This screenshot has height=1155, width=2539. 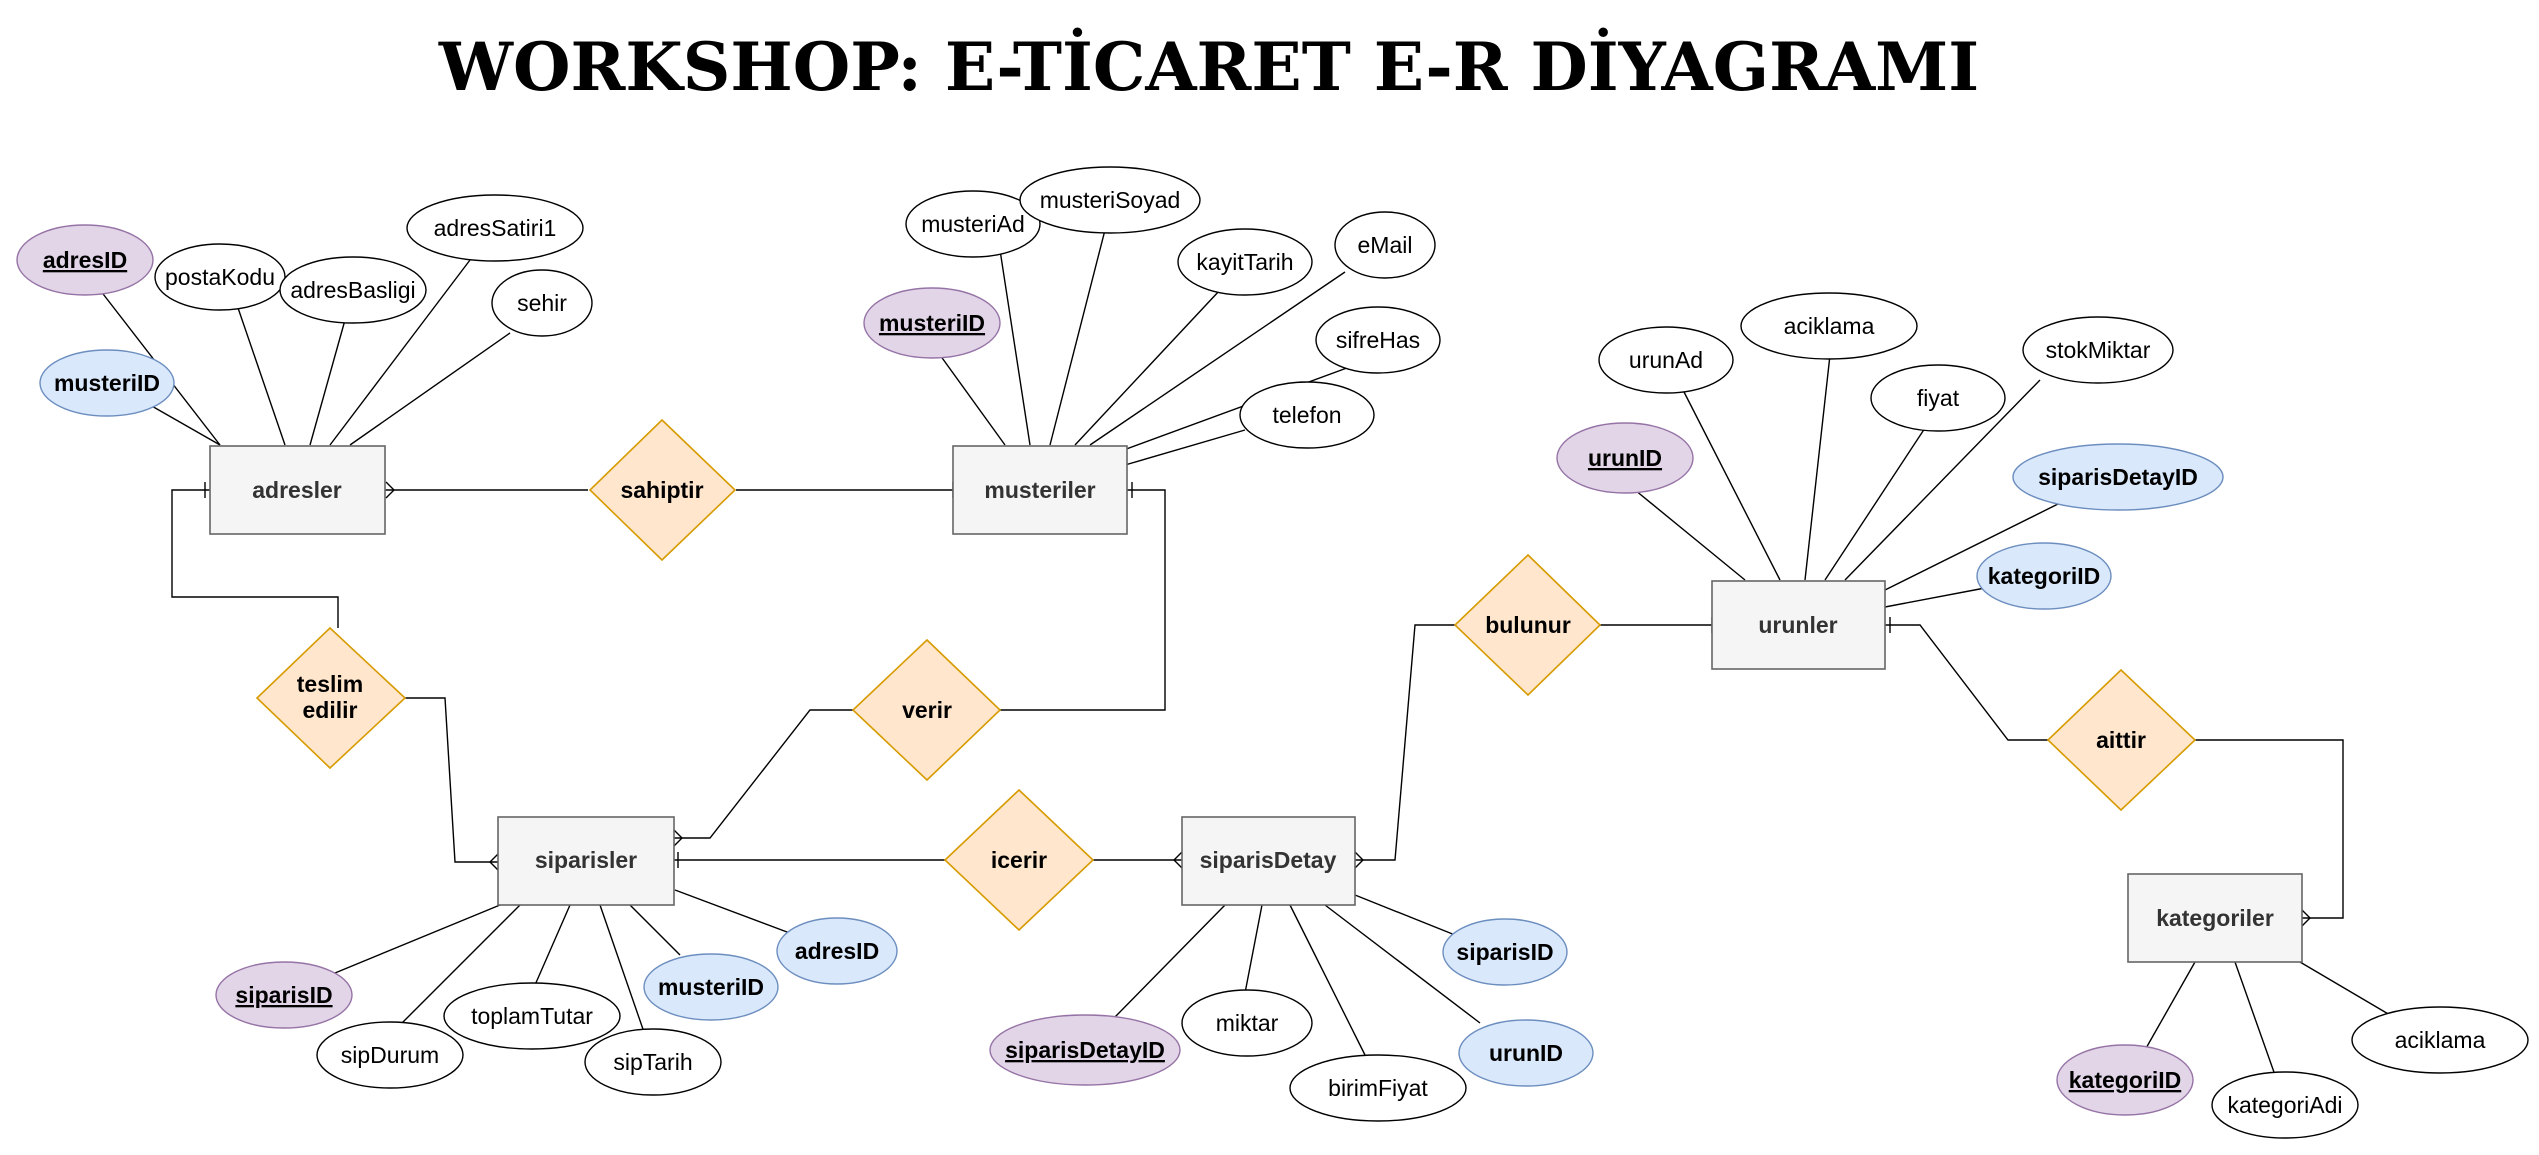 I want to click on svg-text: birimFiyat, so click(x=1378, y=1088).